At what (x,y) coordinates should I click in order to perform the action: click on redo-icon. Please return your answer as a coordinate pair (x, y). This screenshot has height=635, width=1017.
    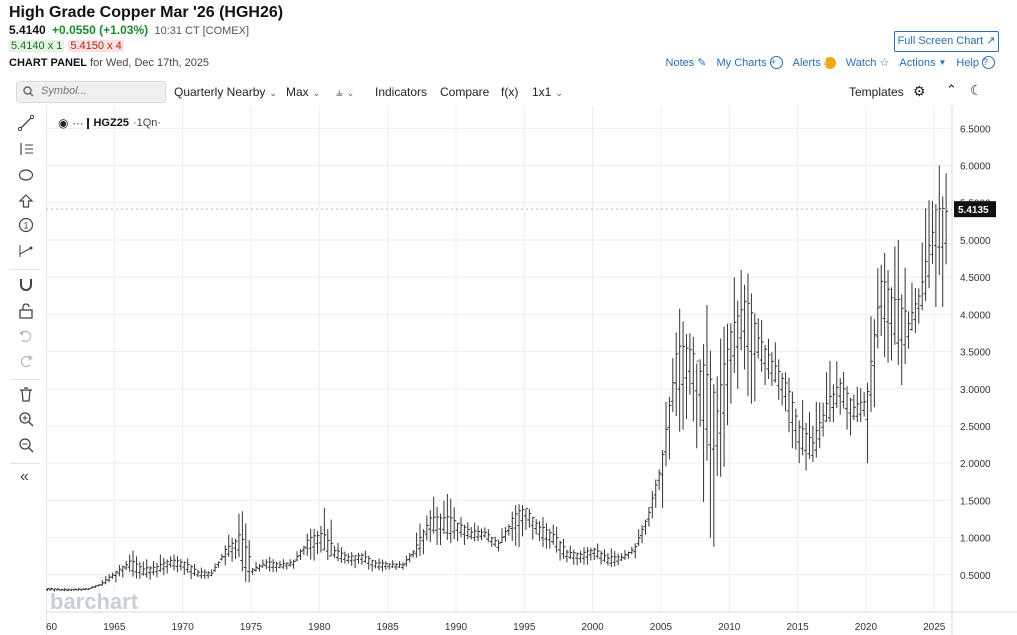
    Looking at the image, I should click on (26, 361).